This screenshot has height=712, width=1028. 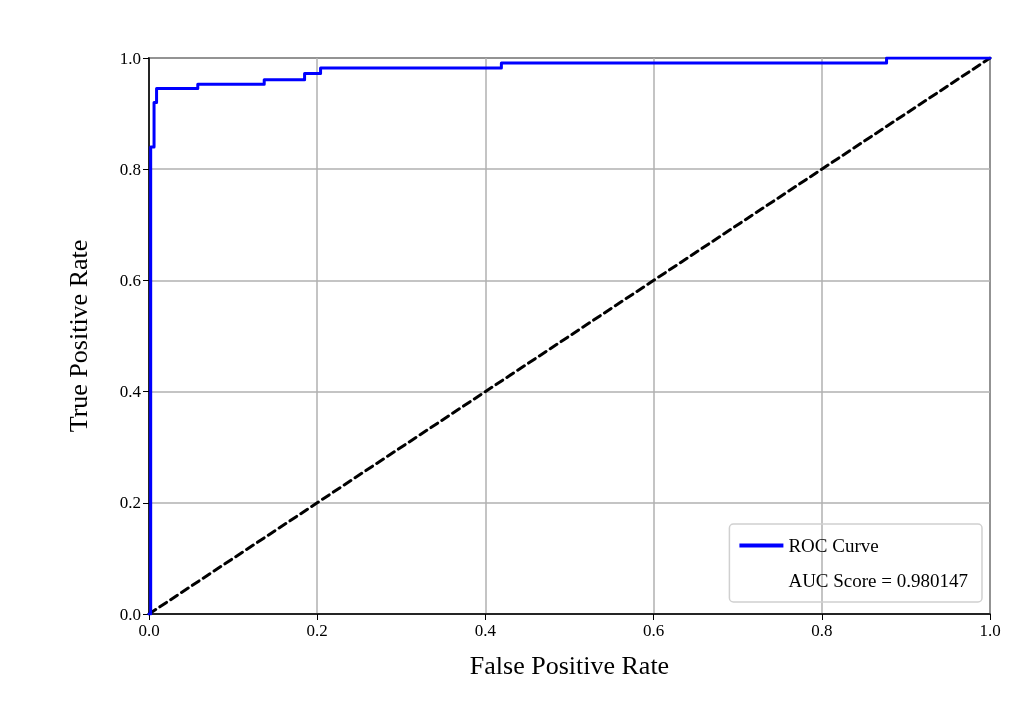 What do you see at coordinates (130, 58) in the screenshot?
I see `y-tick-label: 1.0` at bounding box center [130, 58].